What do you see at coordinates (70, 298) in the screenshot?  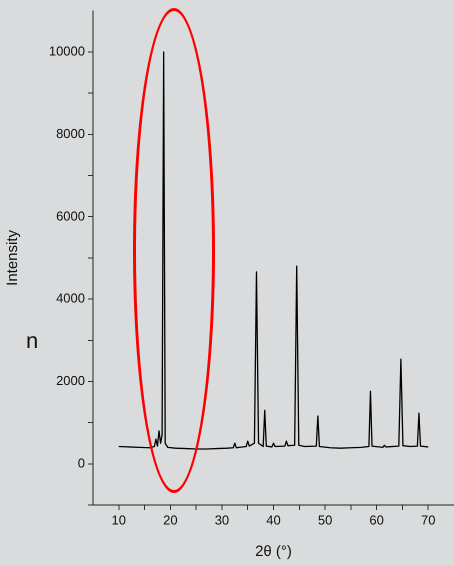 I see `y-tick-label: 4000` at bounding box center [70, 298].